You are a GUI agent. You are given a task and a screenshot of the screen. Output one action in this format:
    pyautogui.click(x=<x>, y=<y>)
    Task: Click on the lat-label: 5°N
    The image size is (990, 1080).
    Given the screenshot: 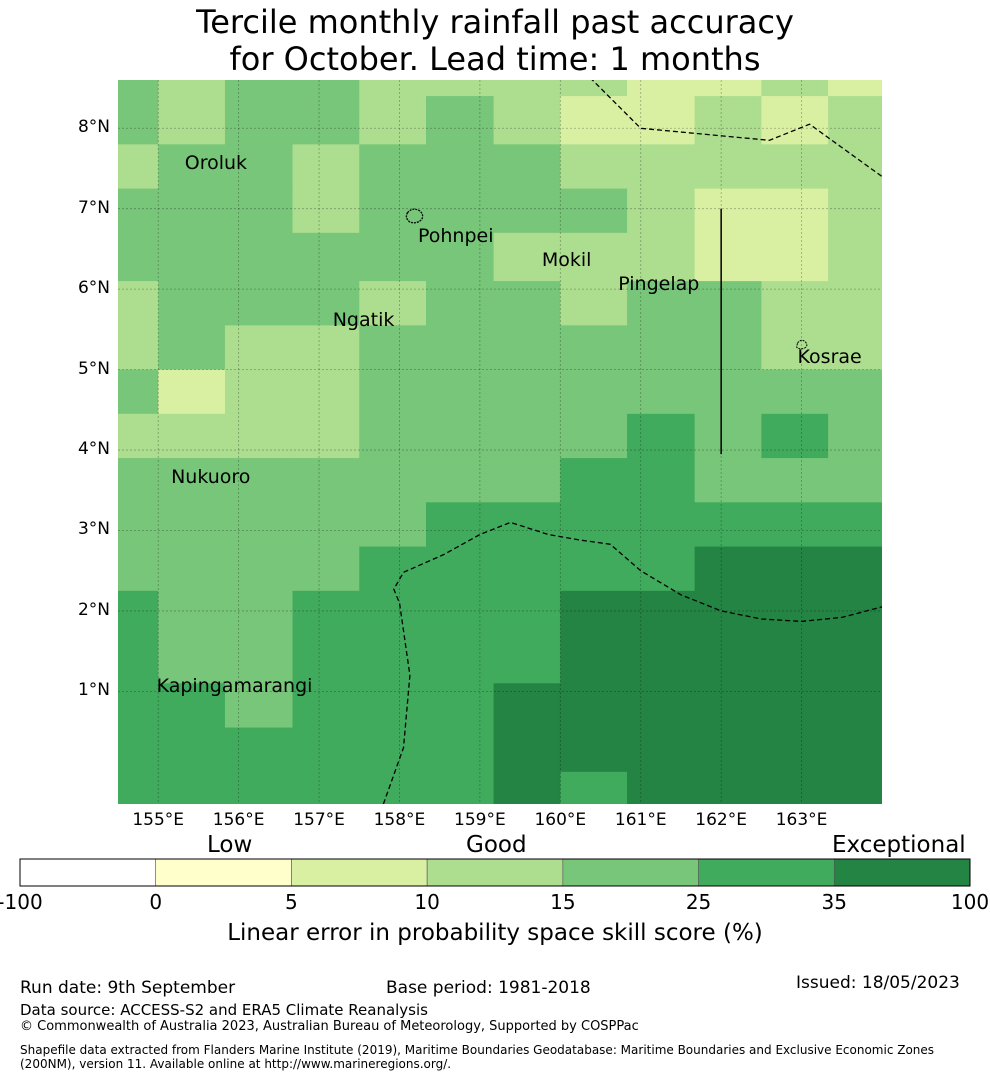 What is the action you would take?
    pyautogui.click(x=93, y=368)
    